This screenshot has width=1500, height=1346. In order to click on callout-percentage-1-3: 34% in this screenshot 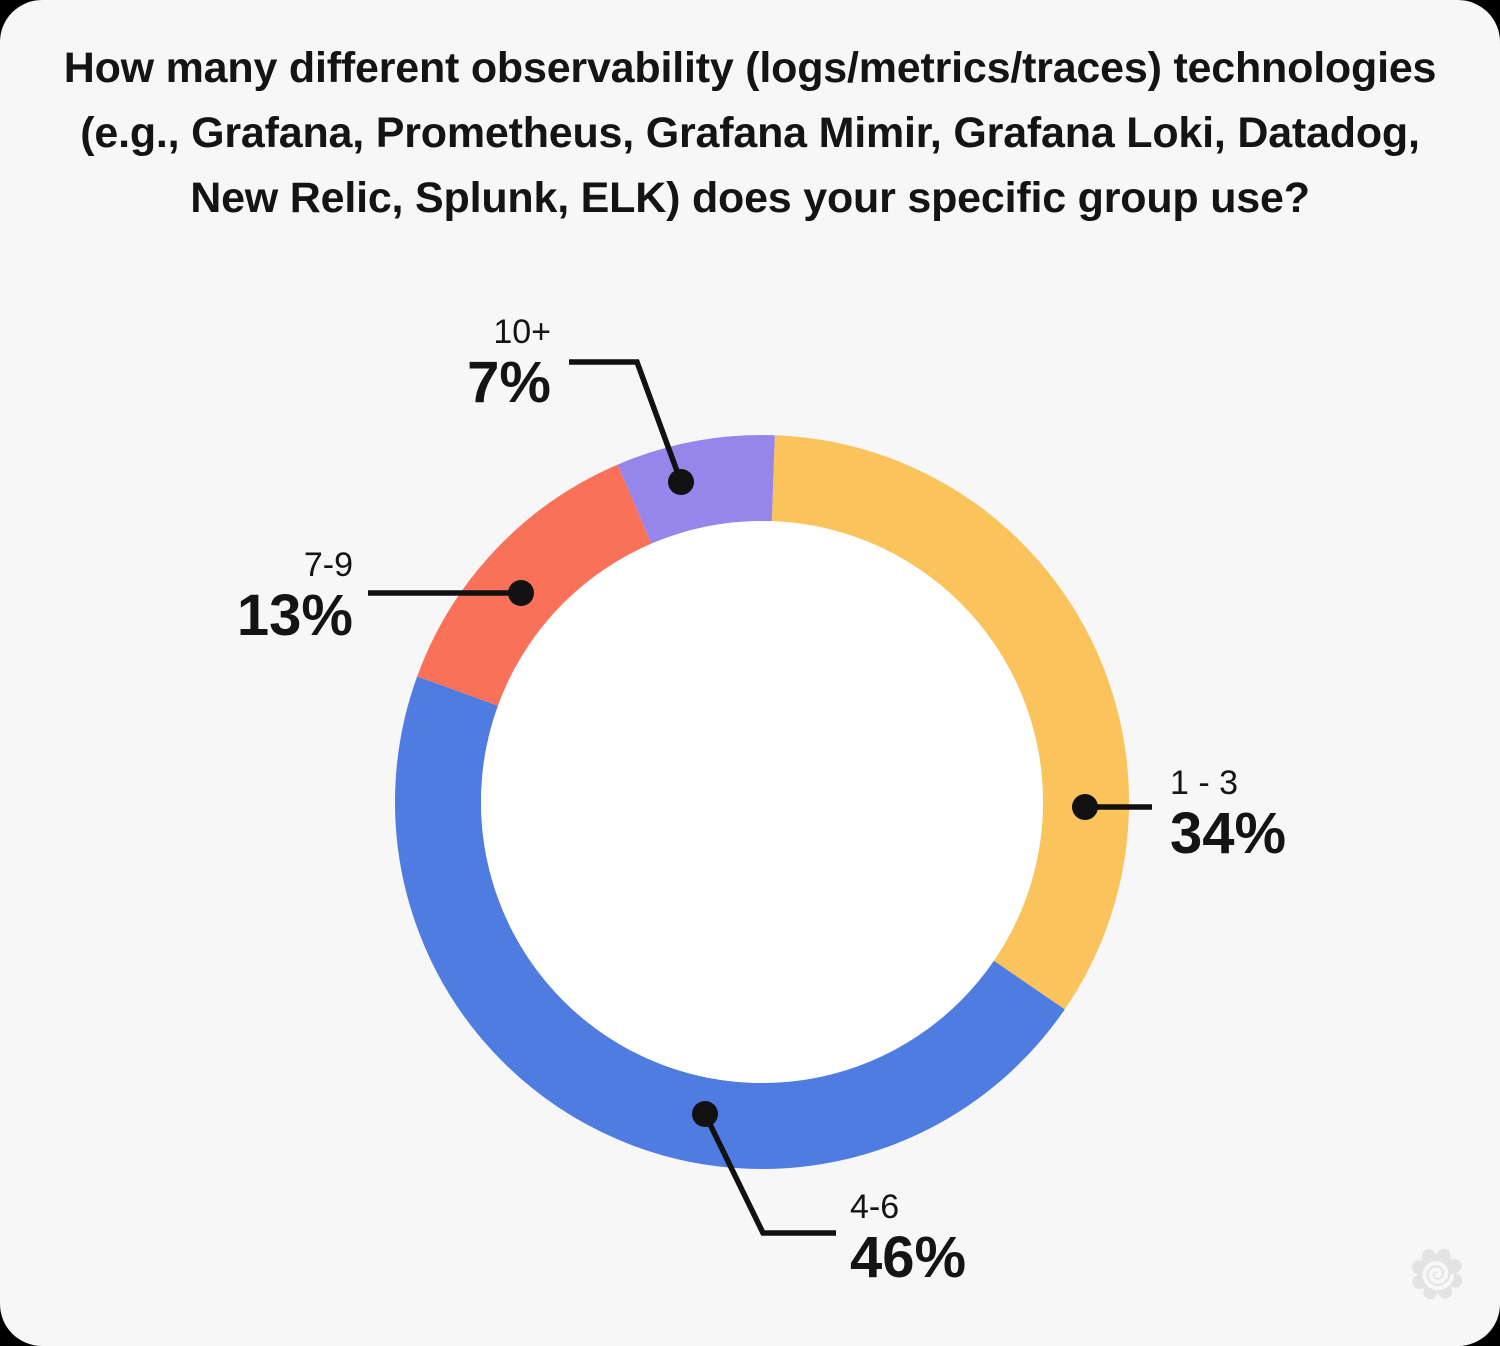, I will do `click(1228, 833)`.